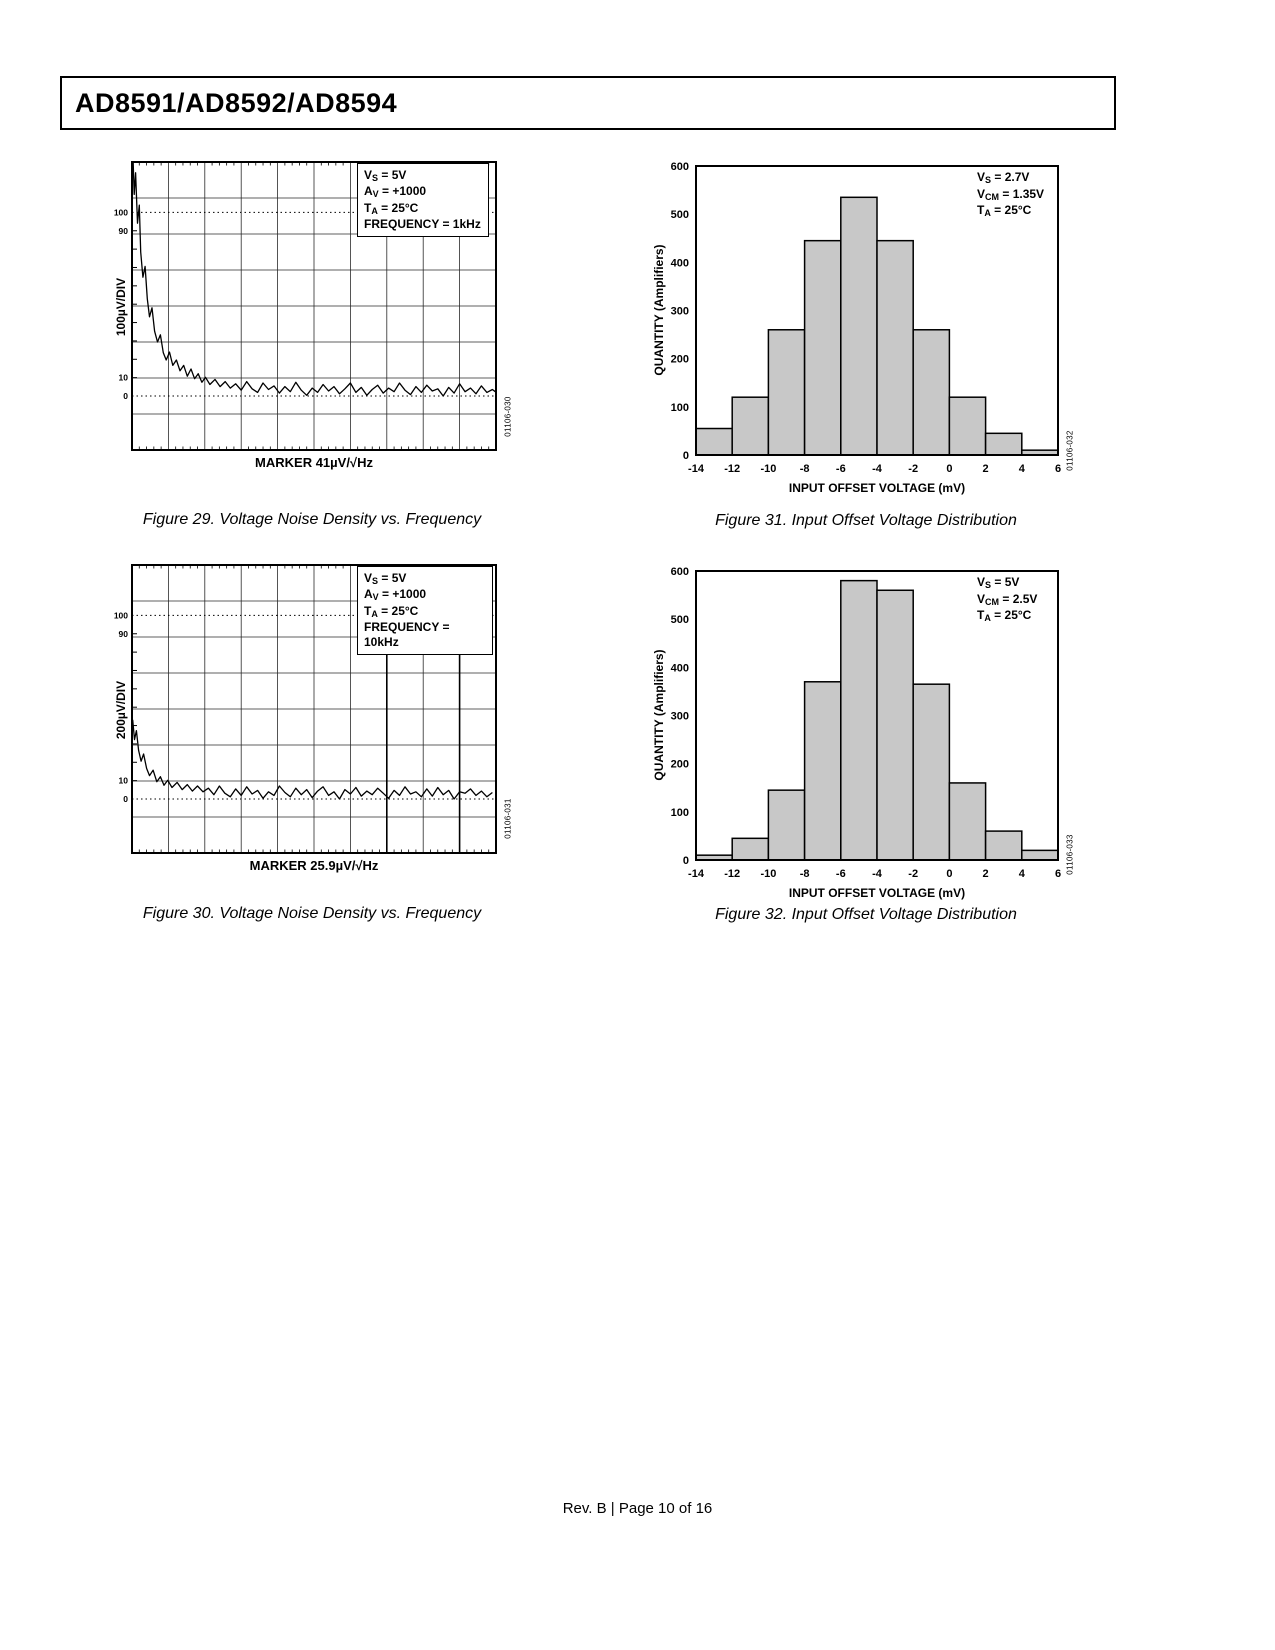 Image resolution: width=1275 pixels, height=1650 pixels. Describe the element at coordinates (637, 1508) in the screenshot. I see `page-footer: Rev. B | Page 10 of 16` at that location.